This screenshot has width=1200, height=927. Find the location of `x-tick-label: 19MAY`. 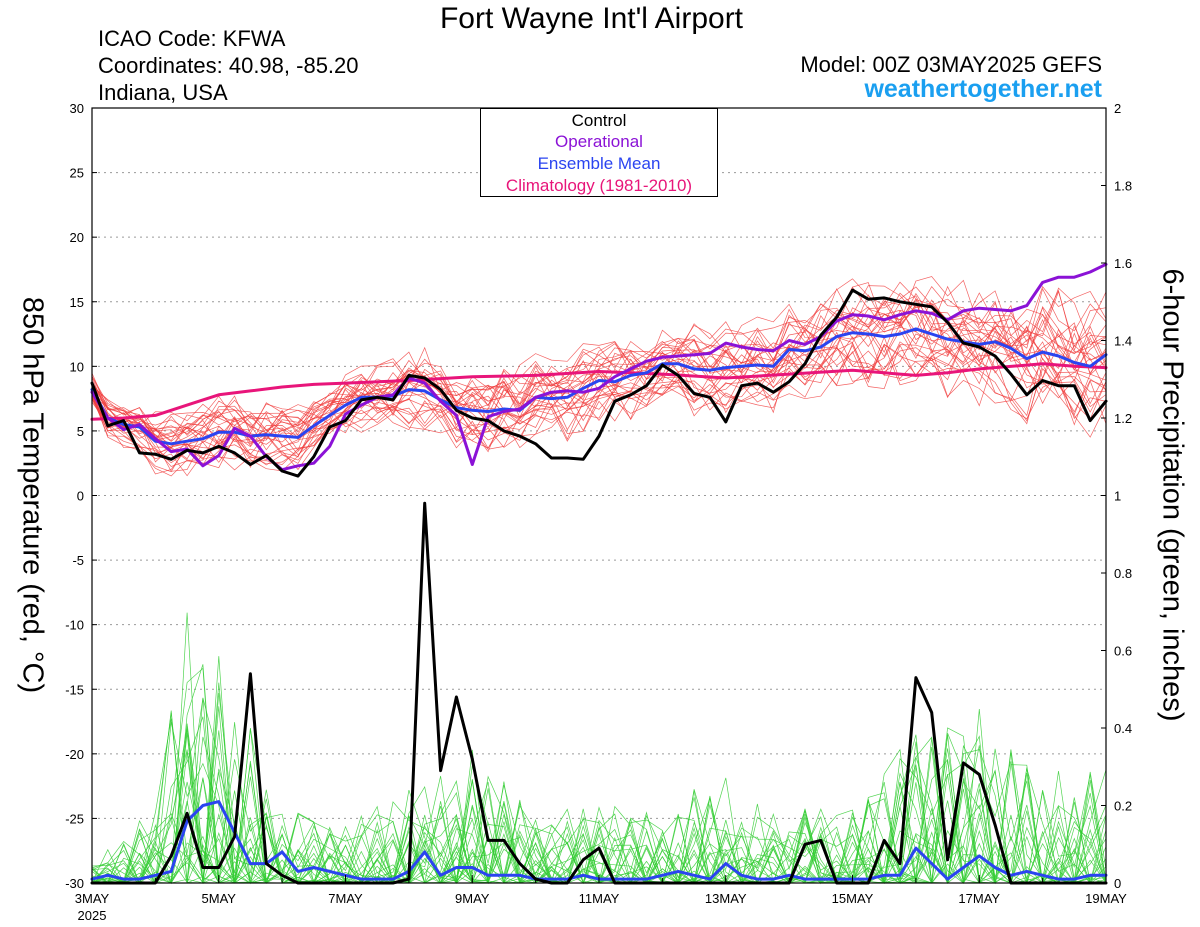

x-tick-label: 19MAY is located at coordinates (1106, 898).